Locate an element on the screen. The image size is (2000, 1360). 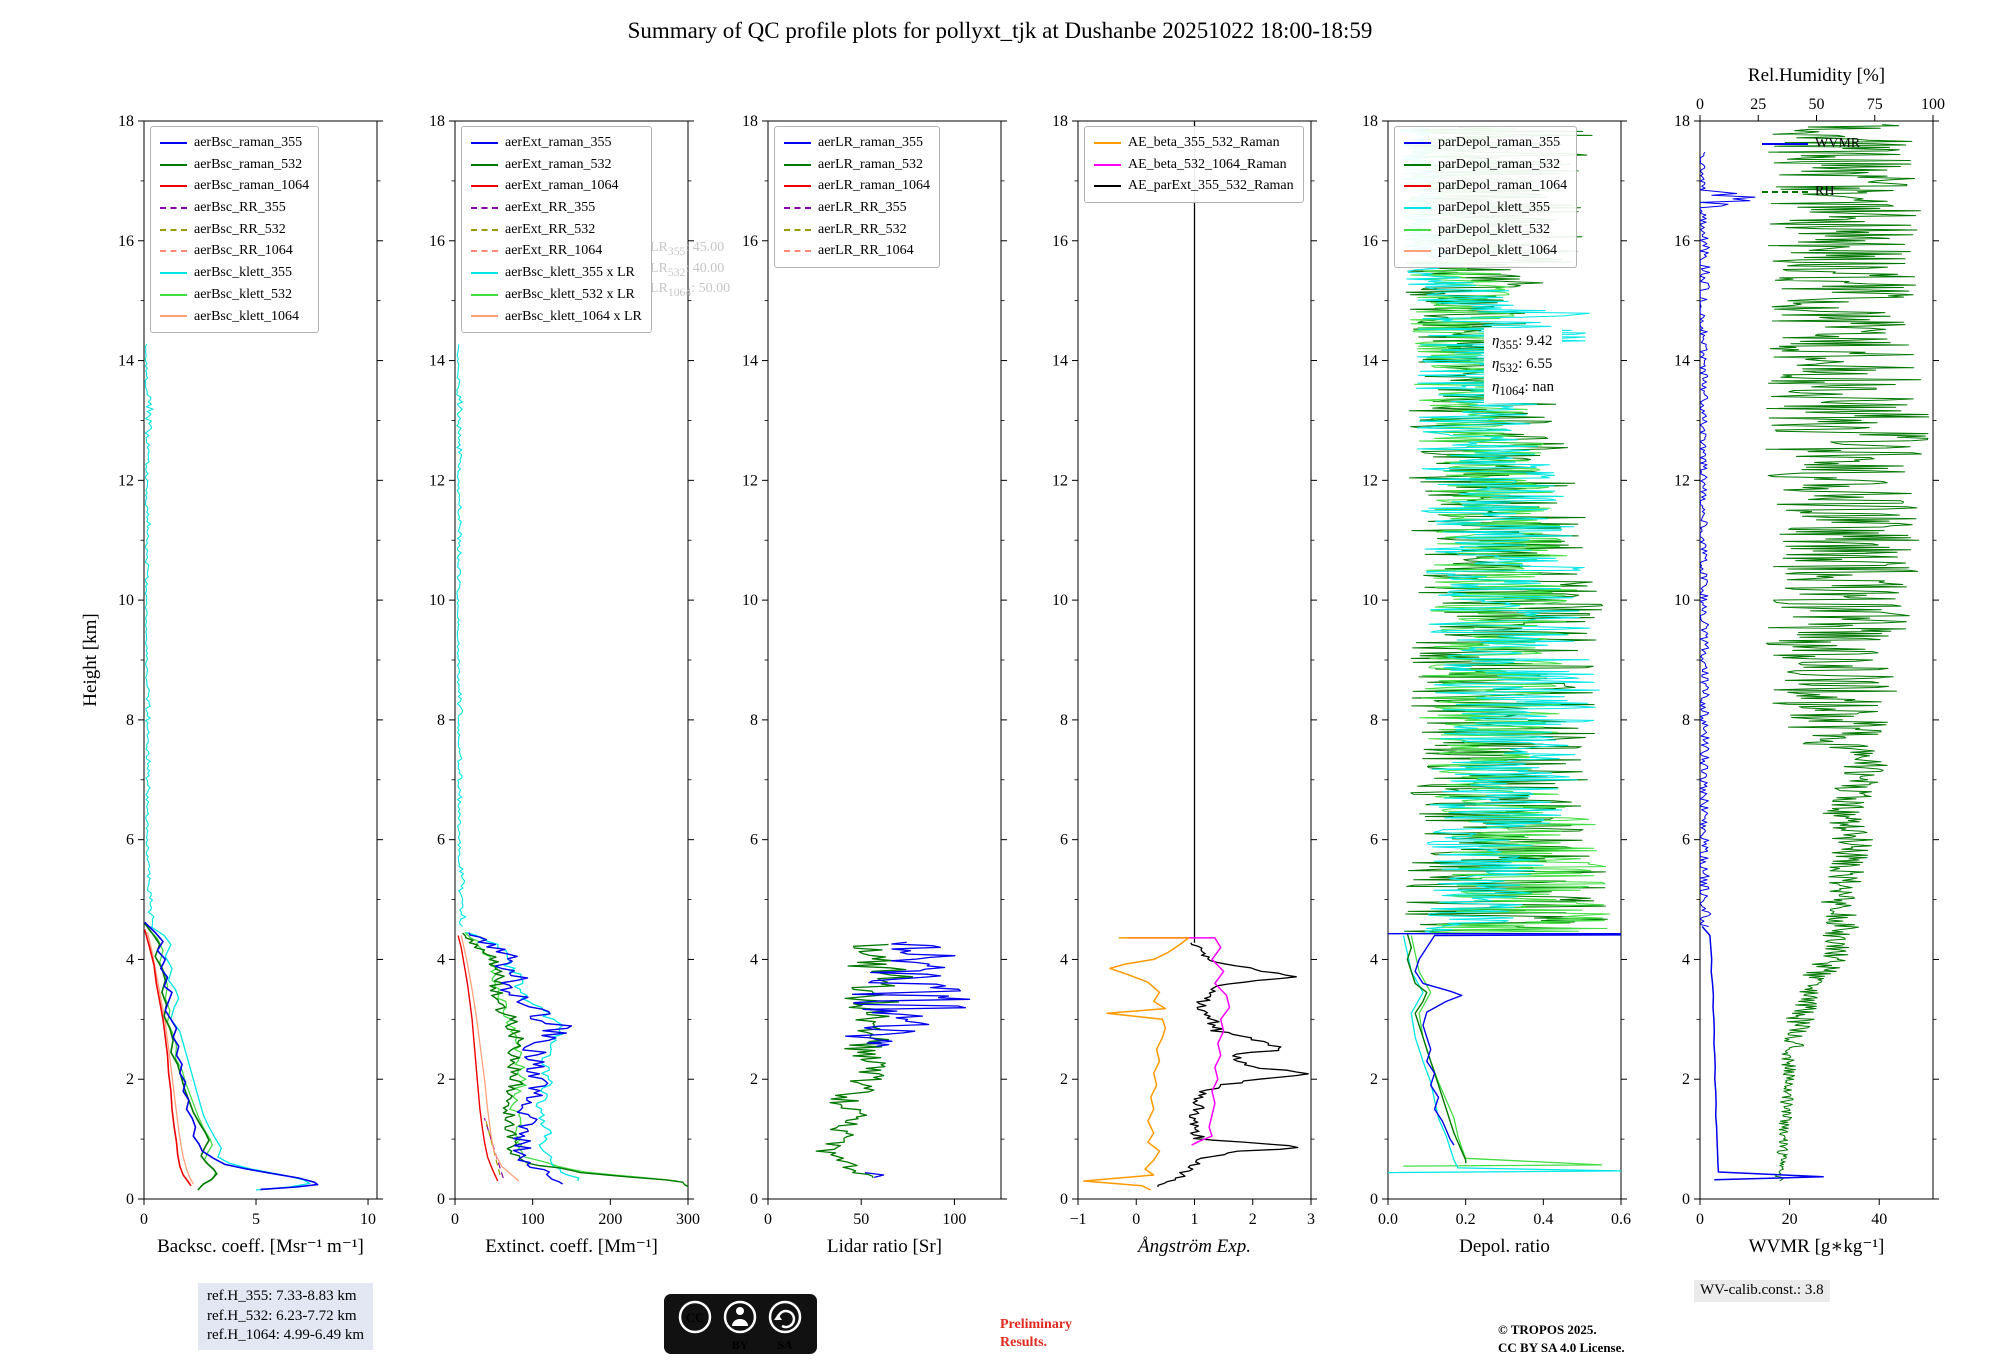
x-tick-label: 20 is located at coordinates (1790, 1219).